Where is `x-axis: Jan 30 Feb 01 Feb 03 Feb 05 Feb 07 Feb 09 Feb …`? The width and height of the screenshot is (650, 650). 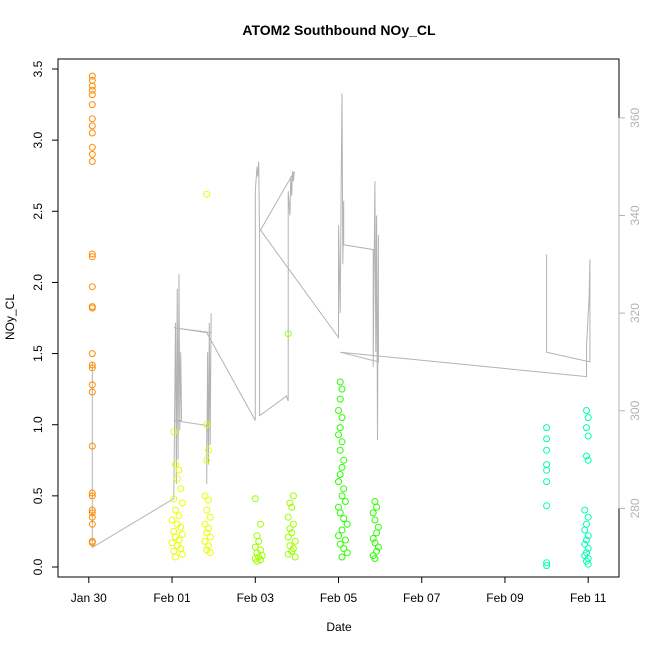 x-axis: Jan 30 Feb 01 Feb 03 Feb 05 Feb 07 Feb 09 Feb … is located at coordinates (339, 590).